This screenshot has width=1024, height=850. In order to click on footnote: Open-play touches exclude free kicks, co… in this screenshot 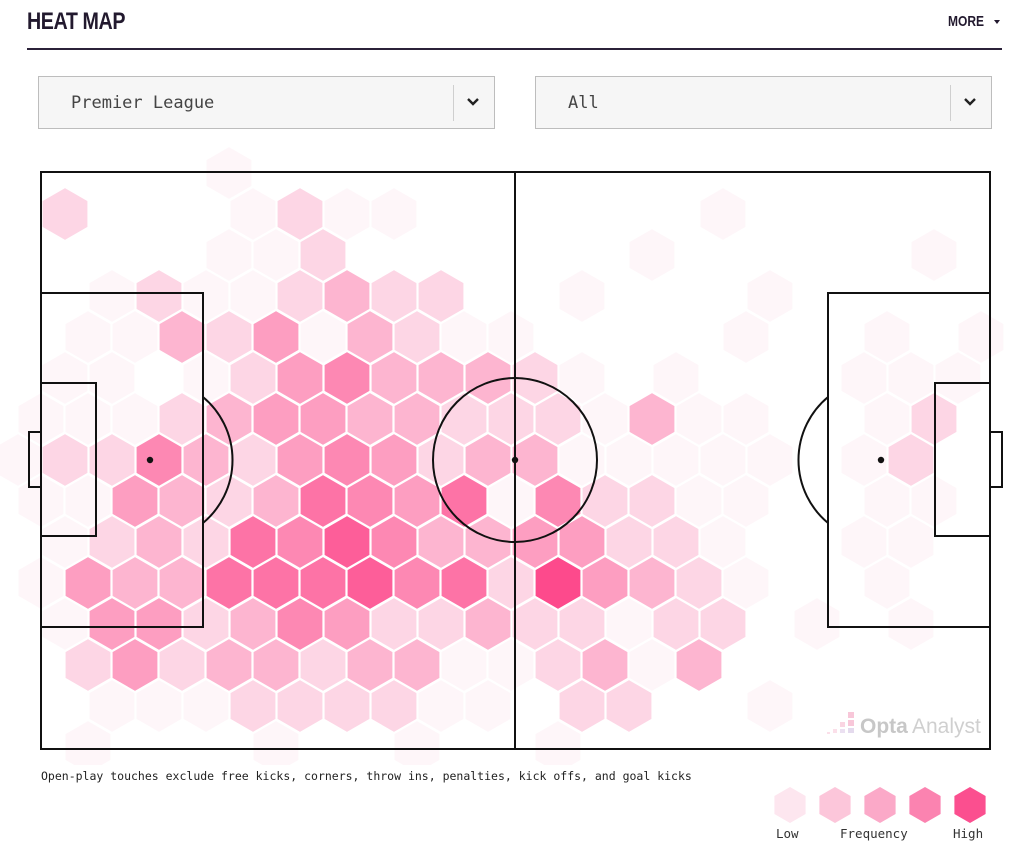, I will do `click(366, 776)`.